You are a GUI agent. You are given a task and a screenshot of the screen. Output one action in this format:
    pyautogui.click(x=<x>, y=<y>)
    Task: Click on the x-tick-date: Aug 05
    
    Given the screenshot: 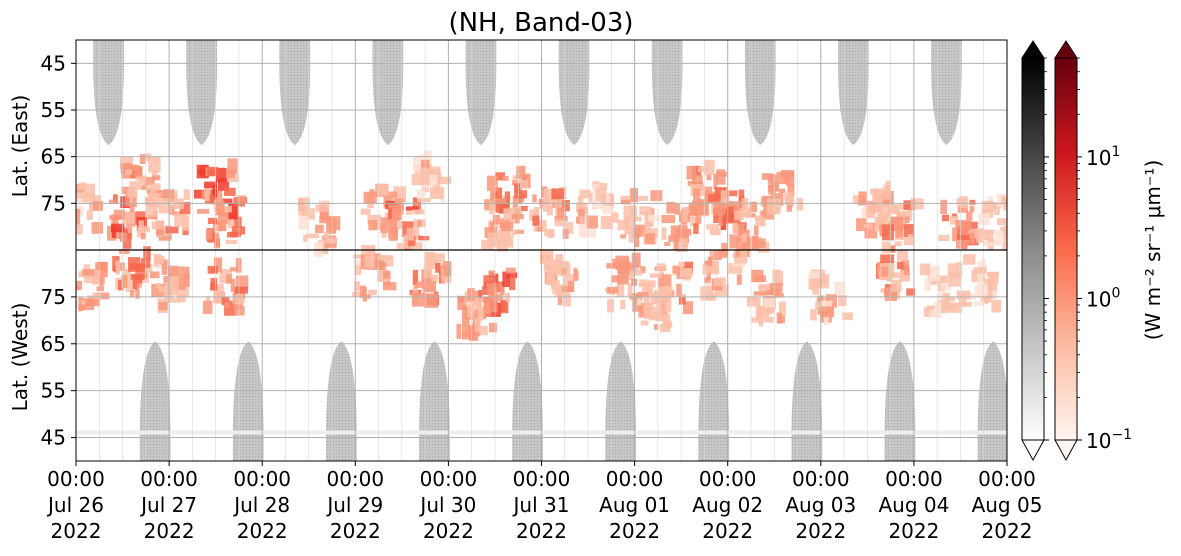 What is the action you would take?
    pyautogui.click(x=1007, y=505)
    